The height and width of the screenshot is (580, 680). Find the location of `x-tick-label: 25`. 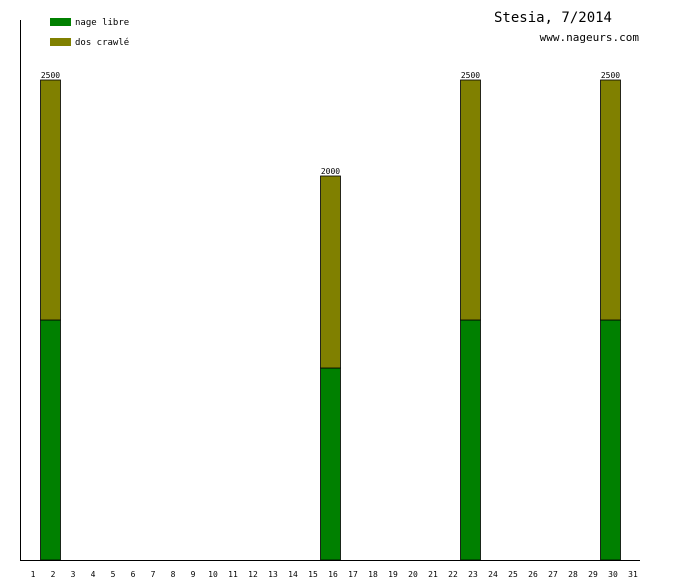

x-tick-label: 25 is located at coordinates (513, 574).